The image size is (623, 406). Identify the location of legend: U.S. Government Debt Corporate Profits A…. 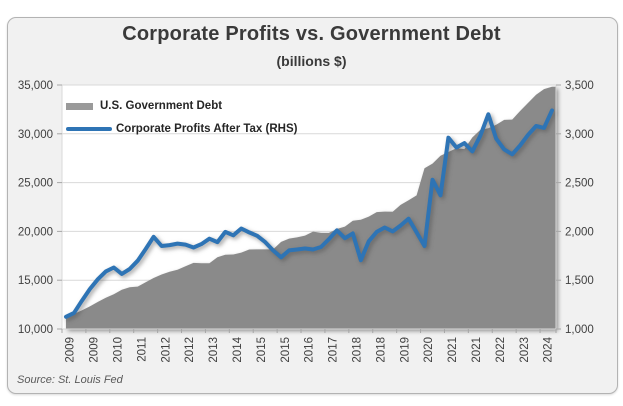
(181, 117).